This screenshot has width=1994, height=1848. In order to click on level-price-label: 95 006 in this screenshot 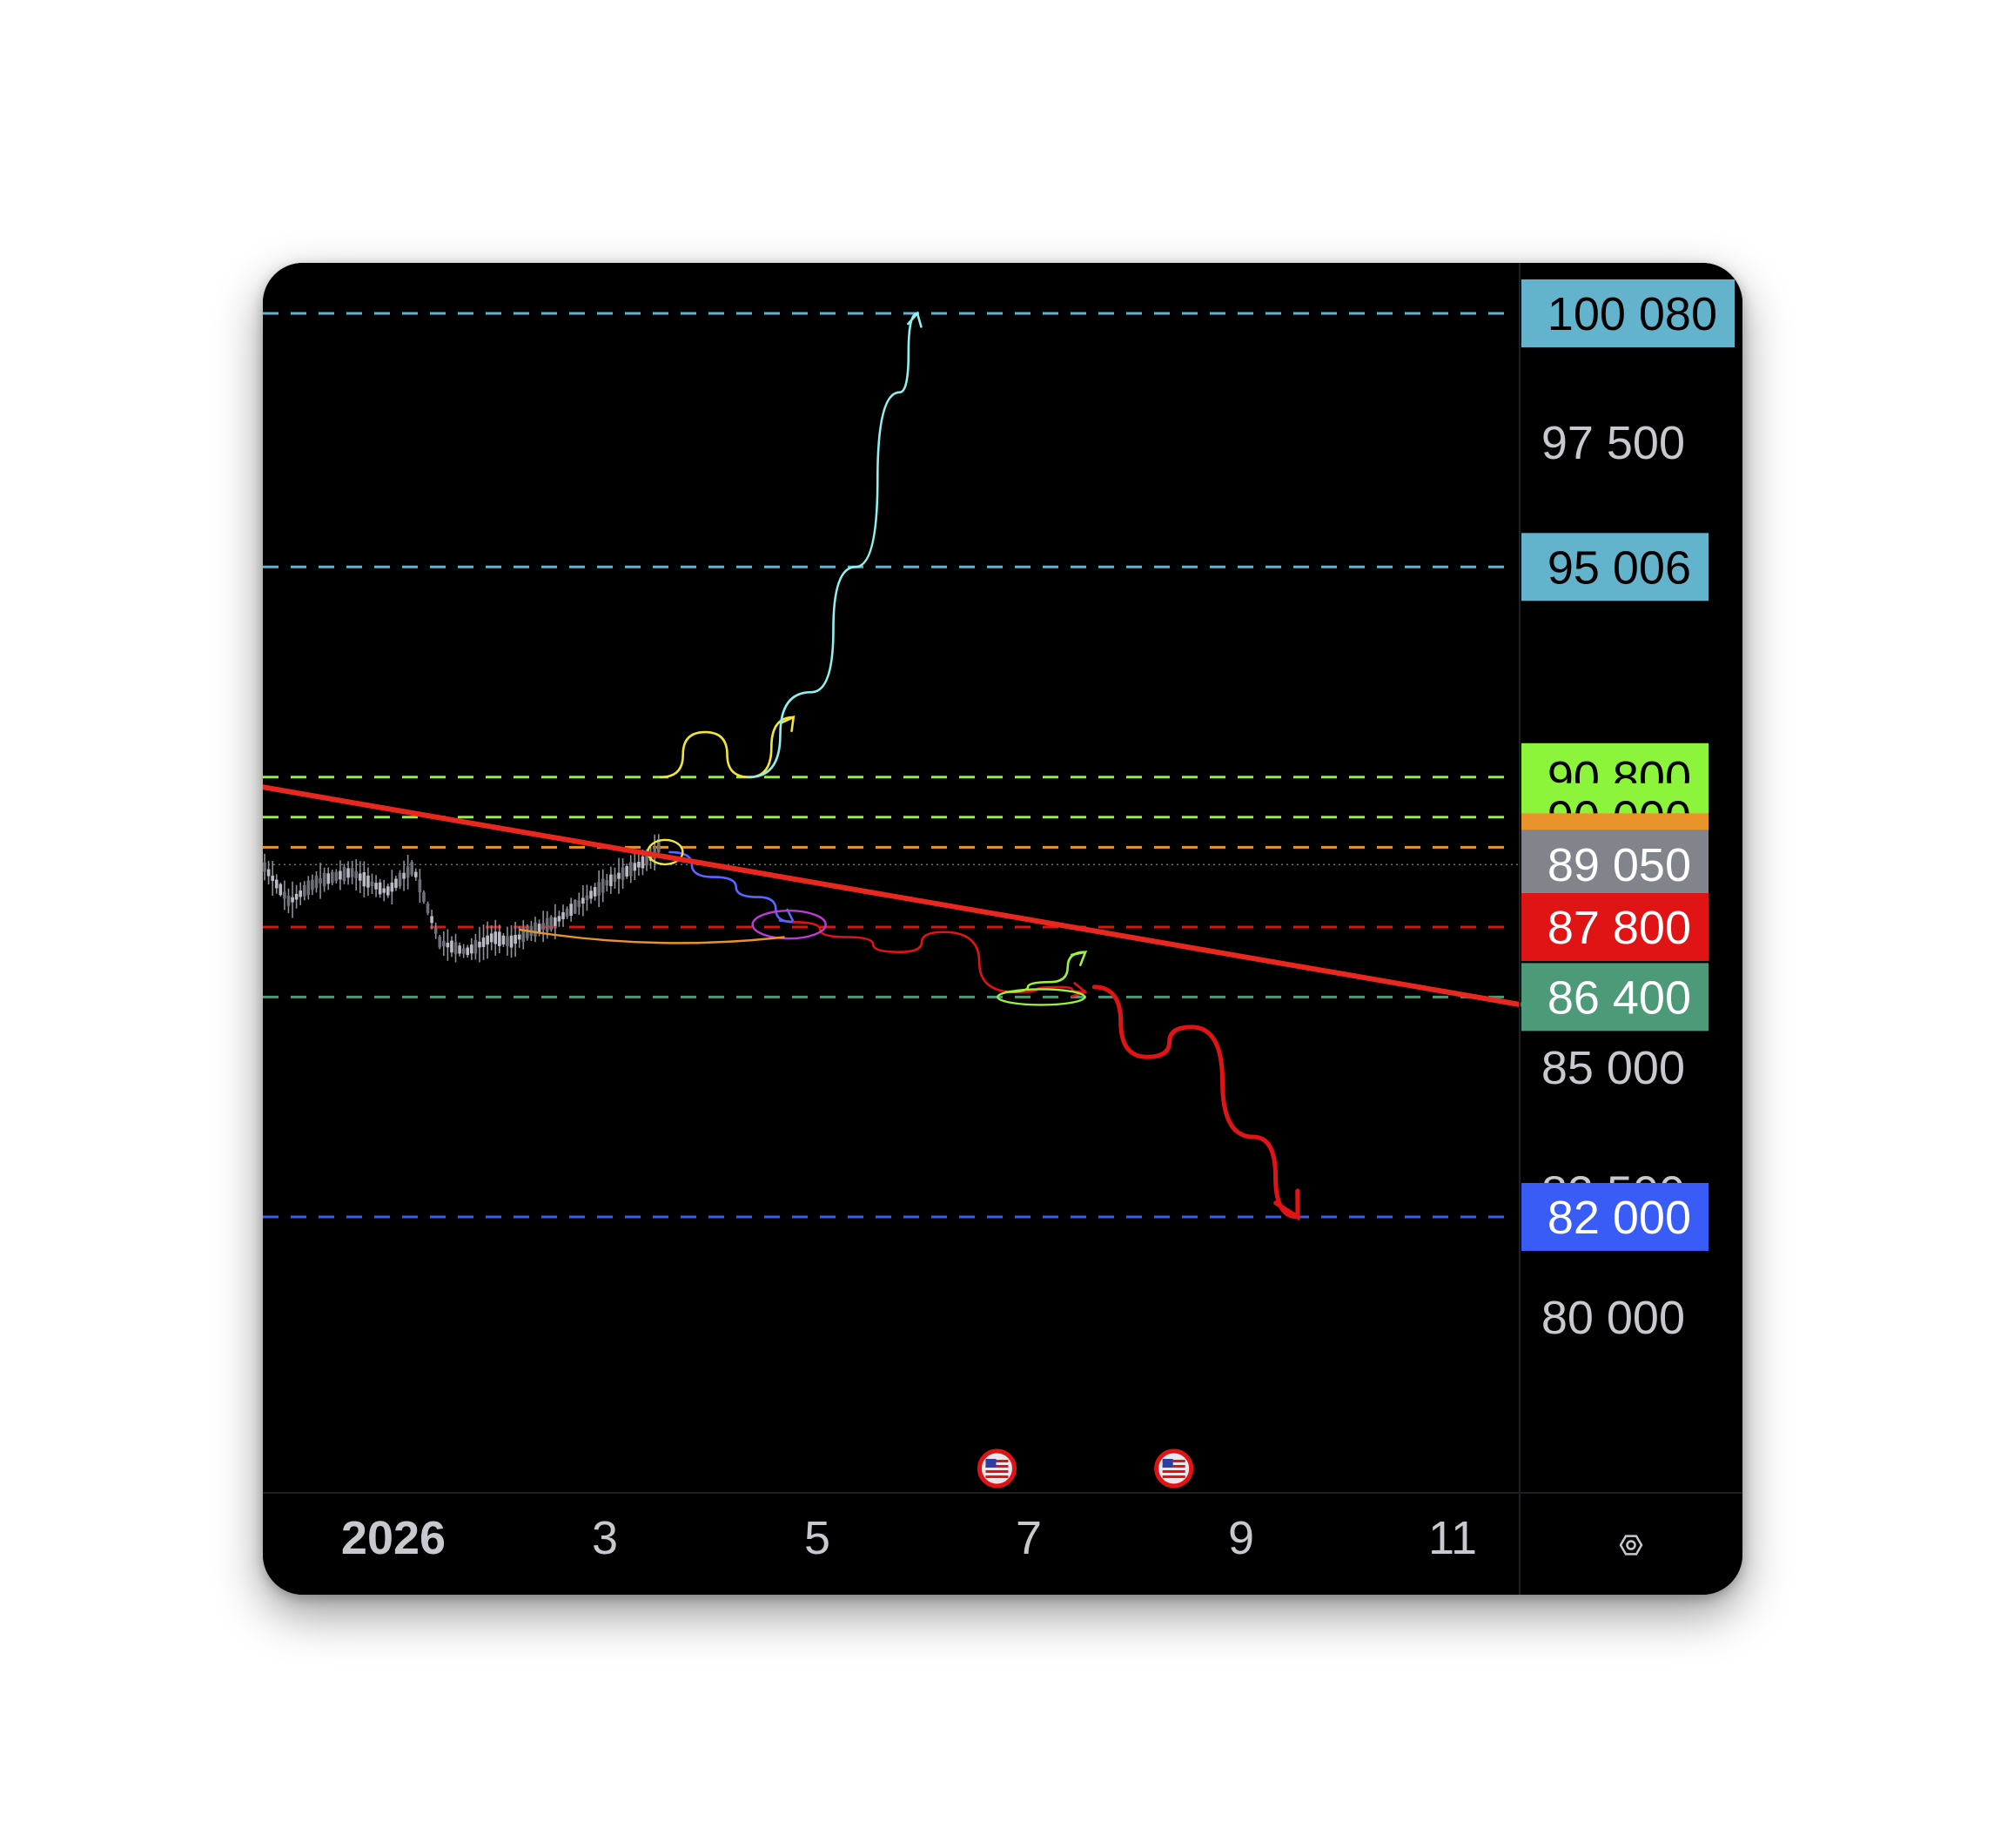, I will do `click(1619, 567)`.